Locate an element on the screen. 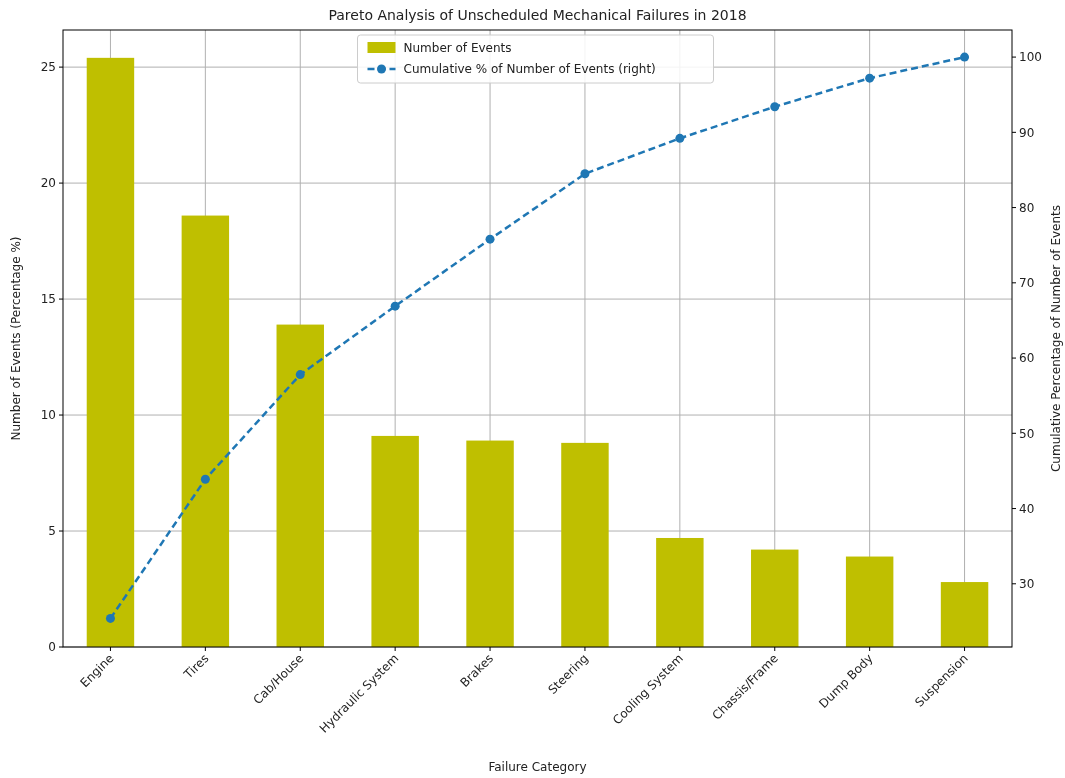 The height and width of the screenshot is (778, 1065). y-tick-label: 0 is located at coordinates (52, 647).